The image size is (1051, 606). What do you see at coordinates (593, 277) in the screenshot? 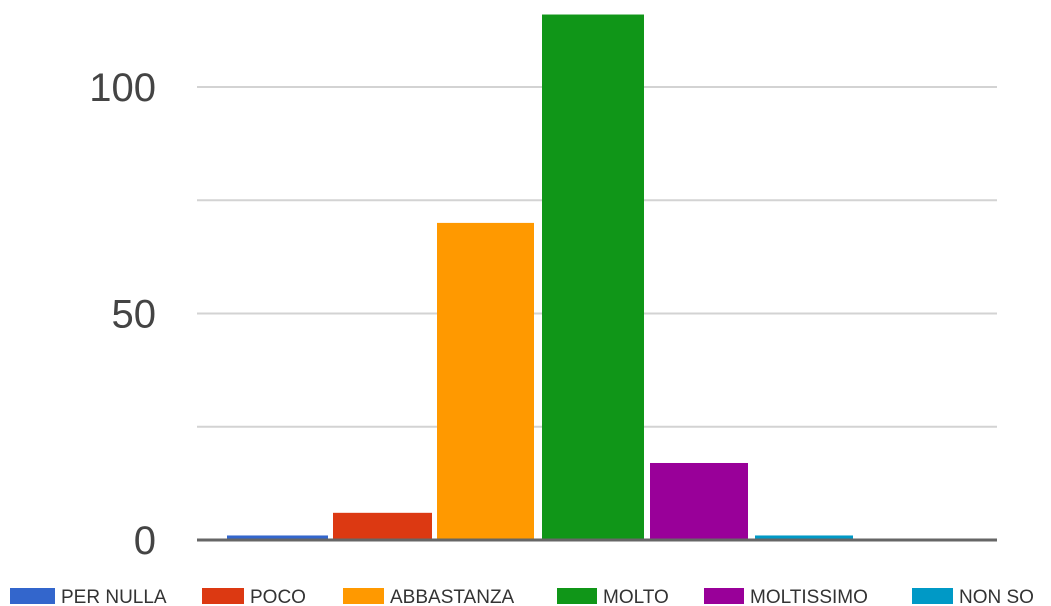
I see `bar-molto` at bounding box center [593, 277].